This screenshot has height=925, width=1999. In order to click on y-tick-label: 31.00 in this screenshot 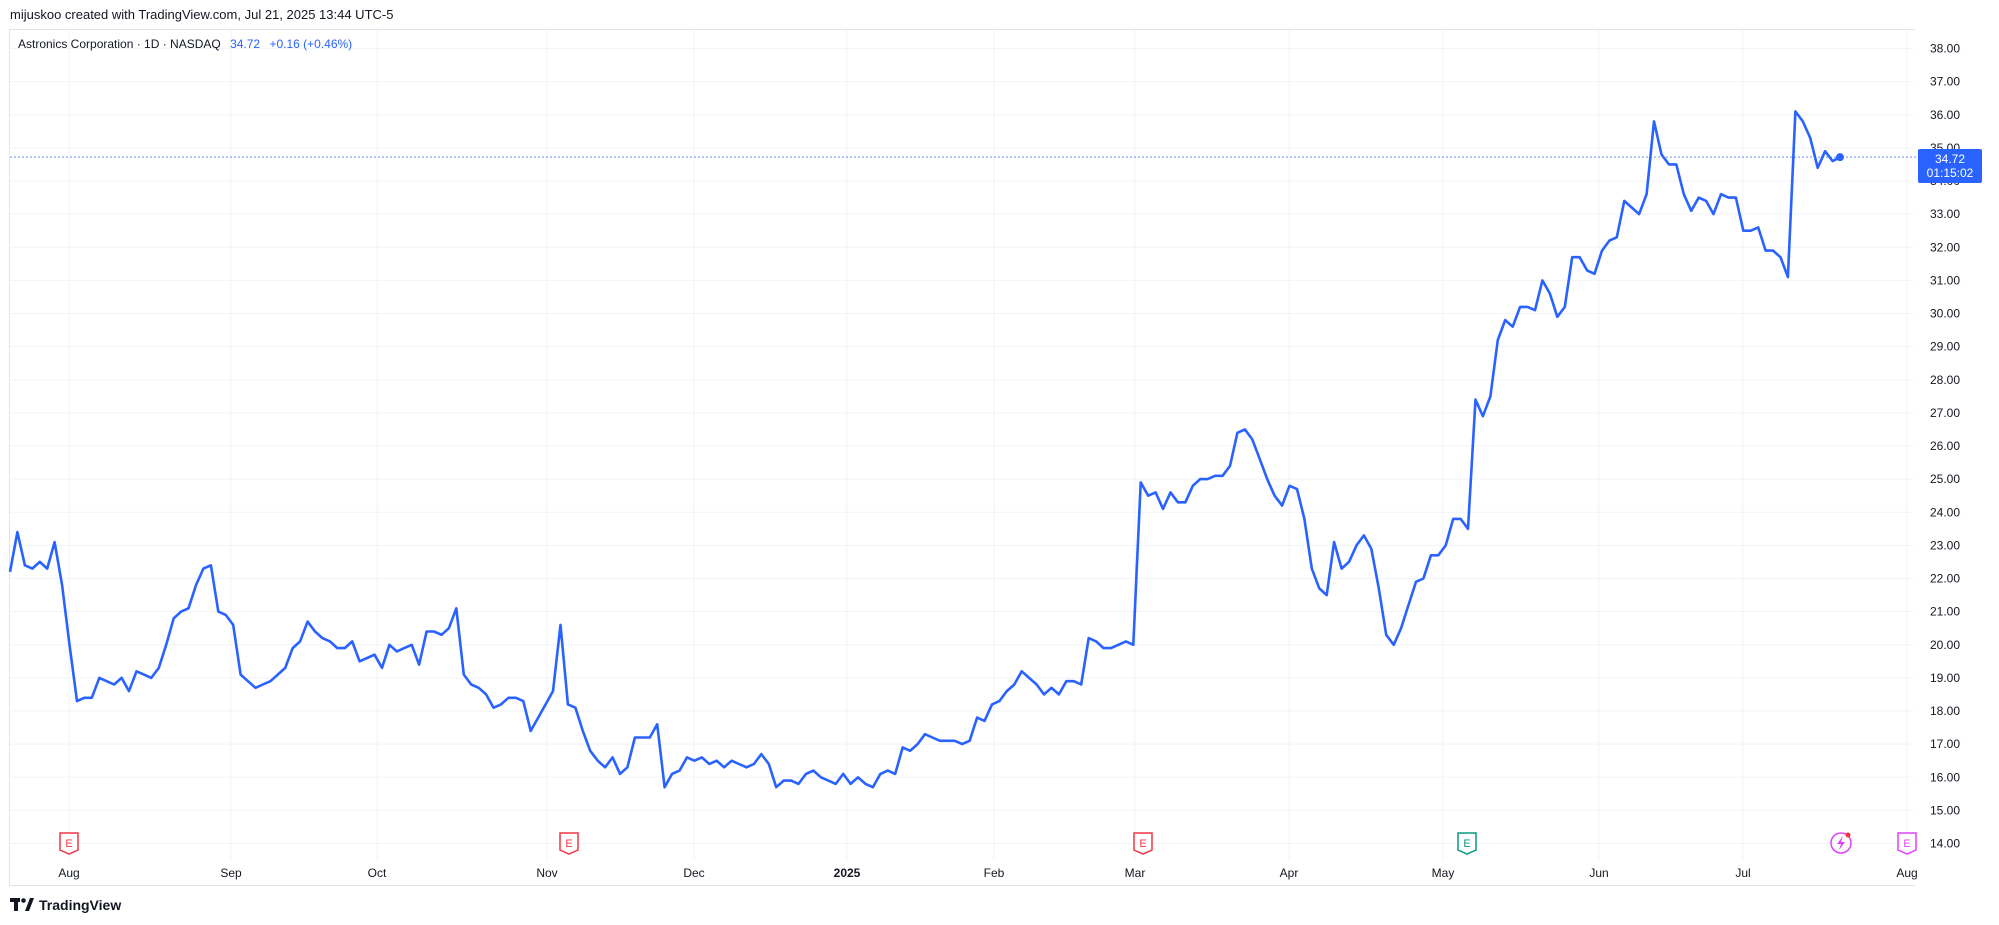, I will do `click(1945, 280)`.